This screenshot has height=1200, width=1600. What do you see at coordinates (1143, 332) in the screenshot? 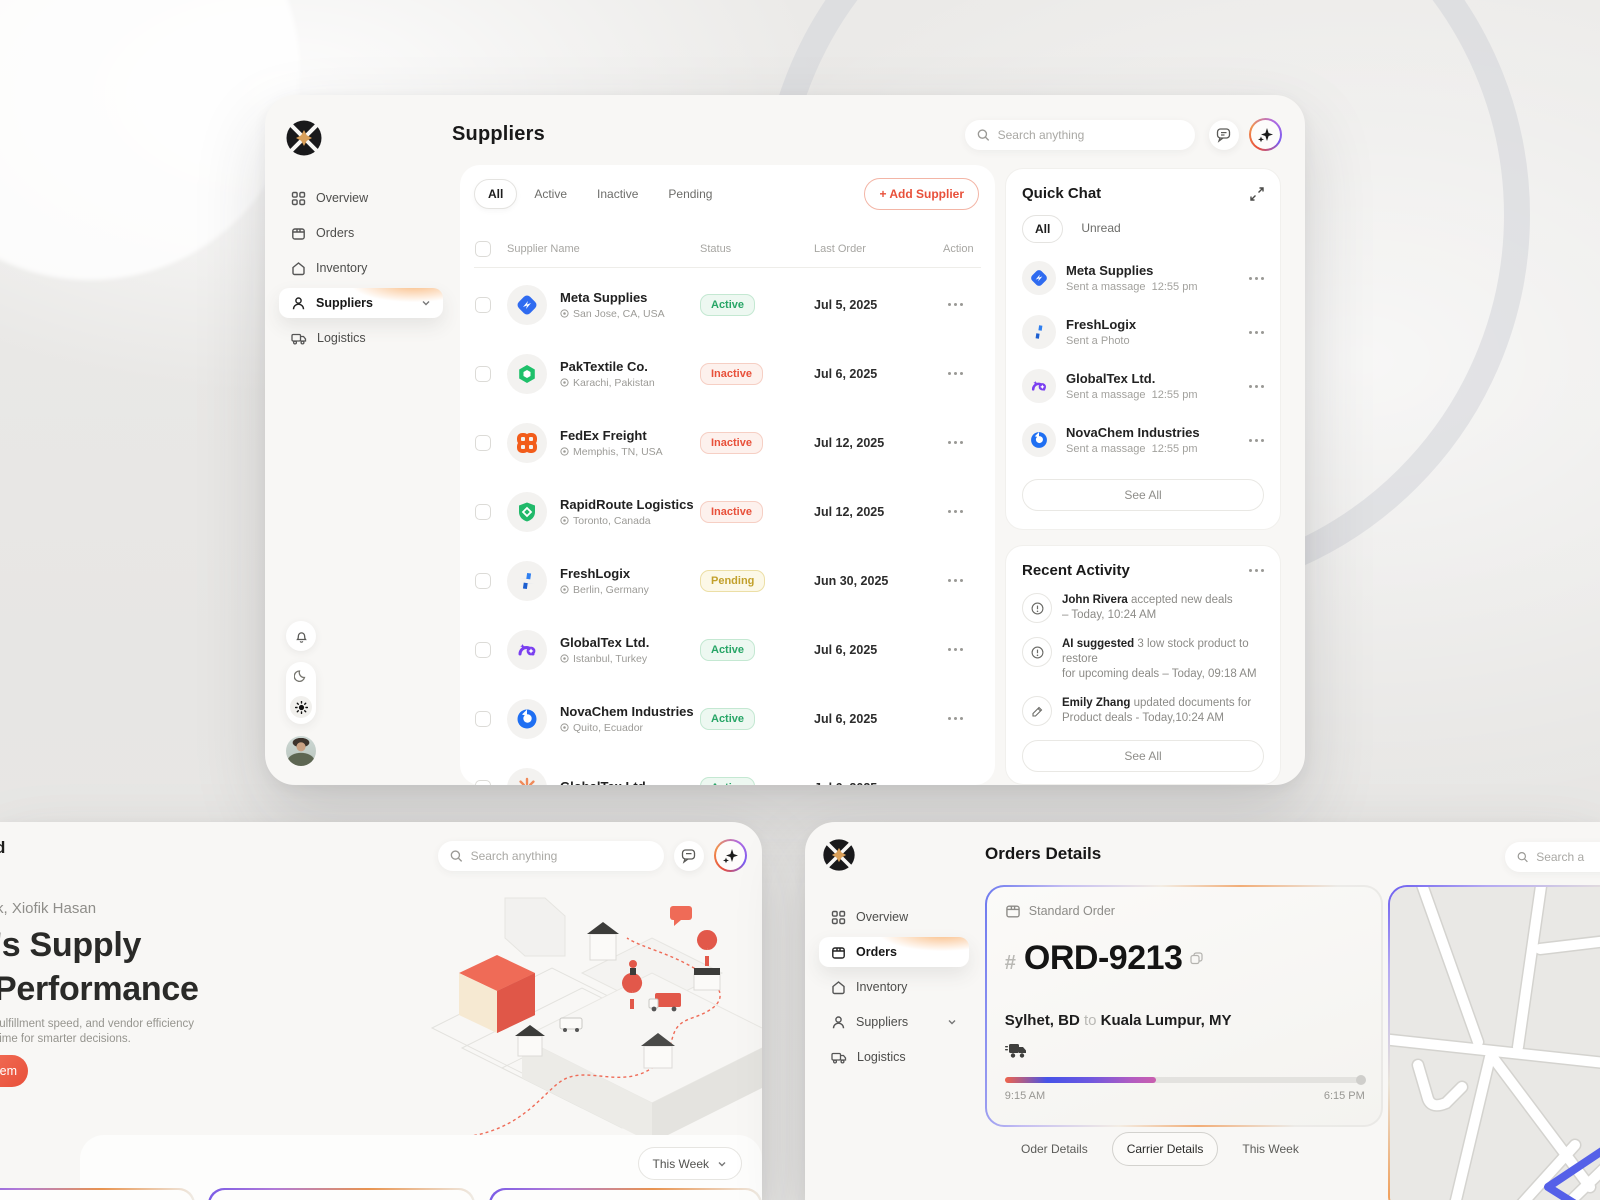
I see `chat-list-item: FreshLogix Sent a Photo` at bounding box center [1143, 332].